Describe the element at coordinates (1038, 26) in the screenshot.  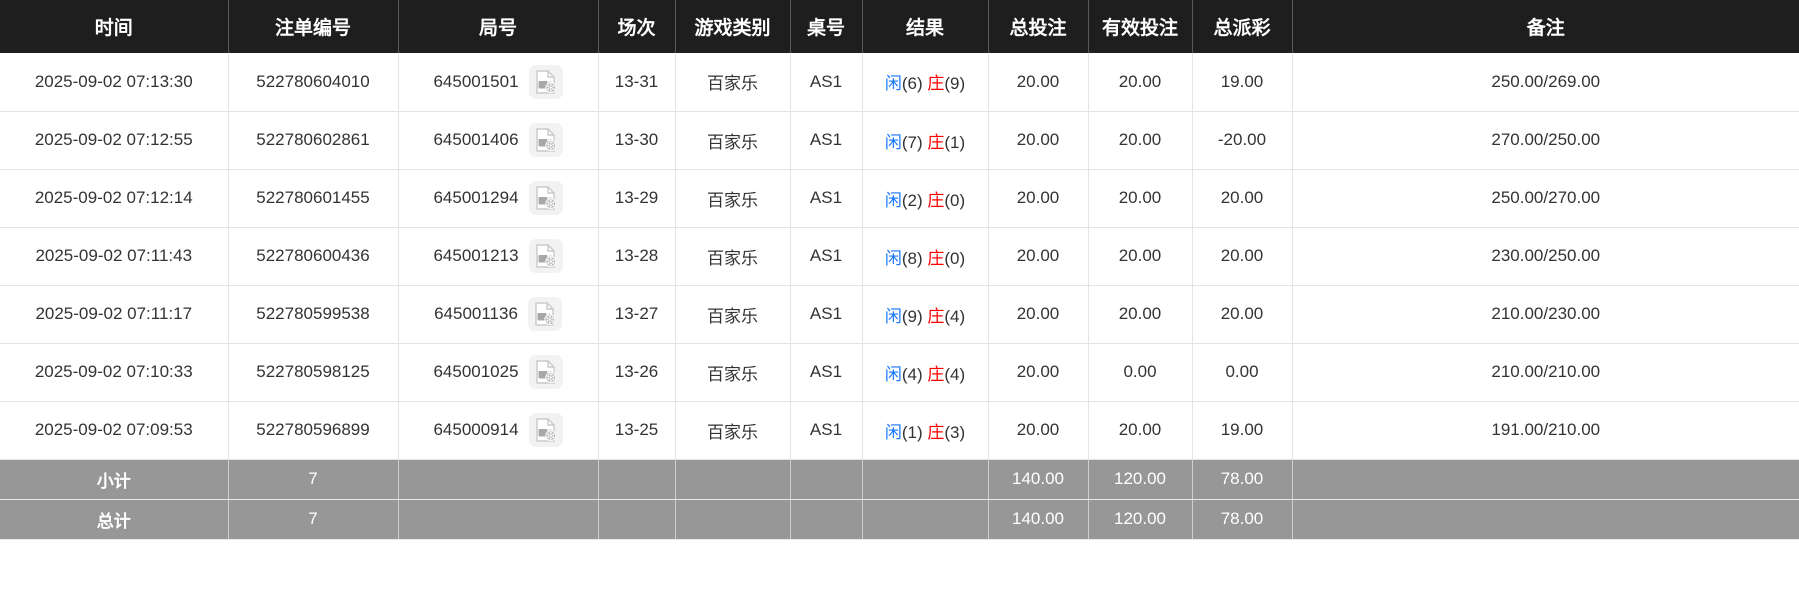
I see `column-header-total_bet: 总投注` at that location.